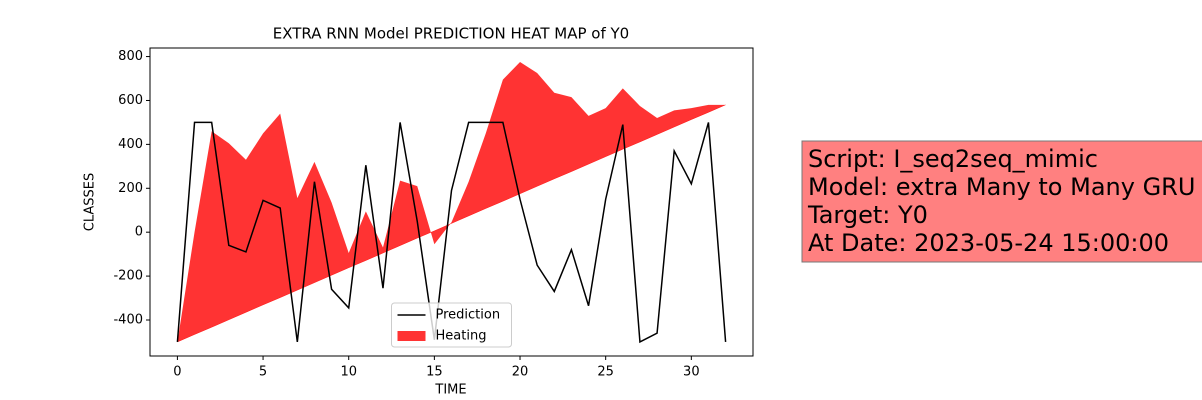 The height and width of the screenshot is (400, 1202). I want to click on legend-label: Prediction, so click(468, 315).